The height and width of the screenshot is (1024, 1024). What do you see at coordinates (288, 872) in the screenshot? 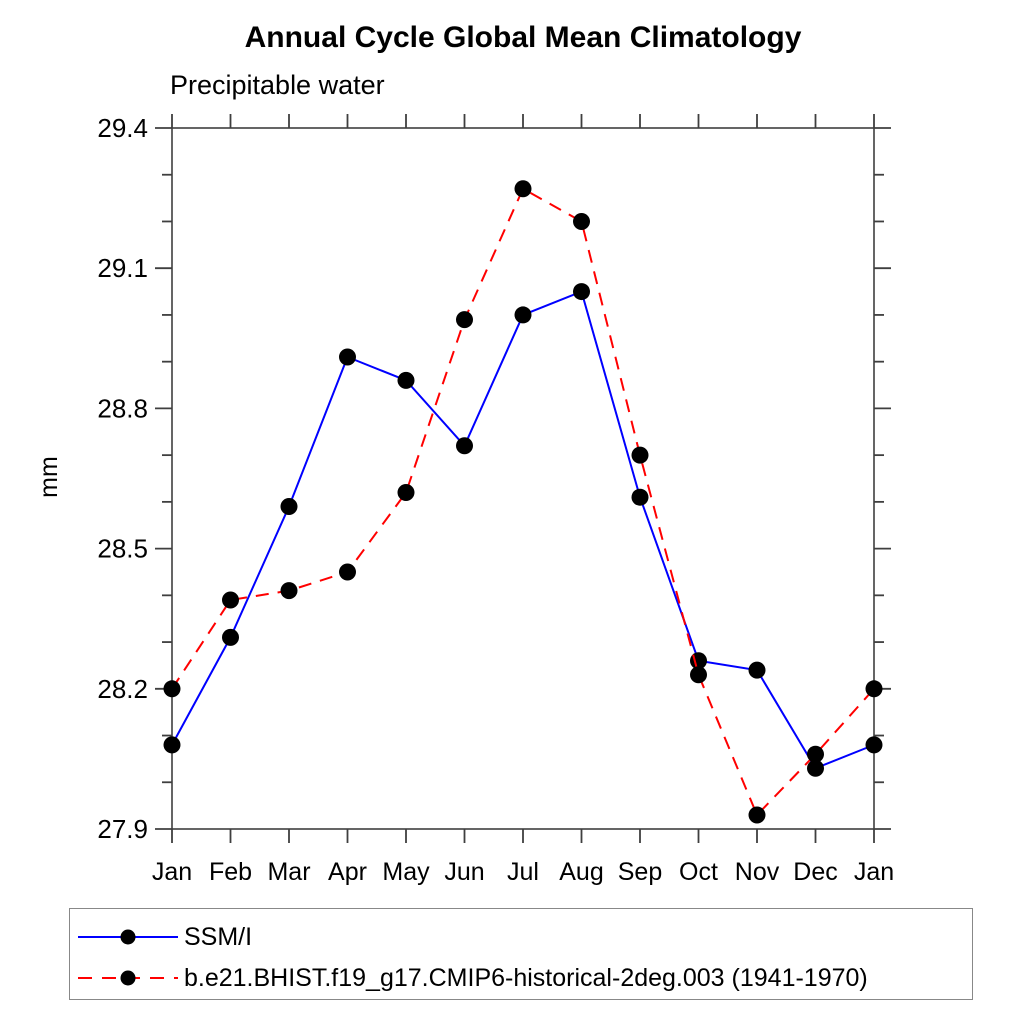
I see `x-tick-label: Mar` at bounding box center [288, 872].